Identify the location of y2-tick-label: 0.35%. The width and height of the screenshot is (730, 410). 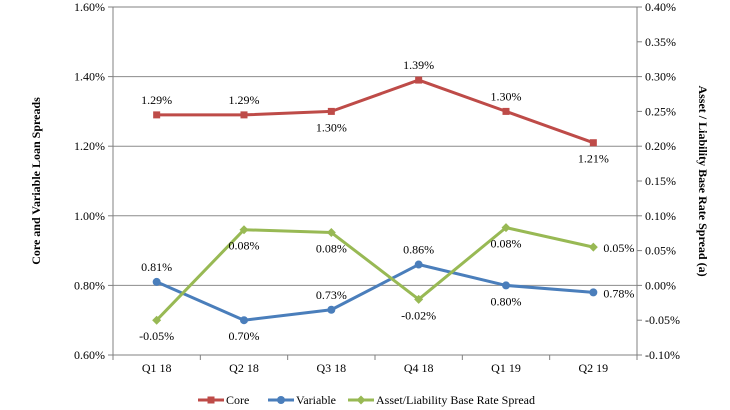
(660, 42).